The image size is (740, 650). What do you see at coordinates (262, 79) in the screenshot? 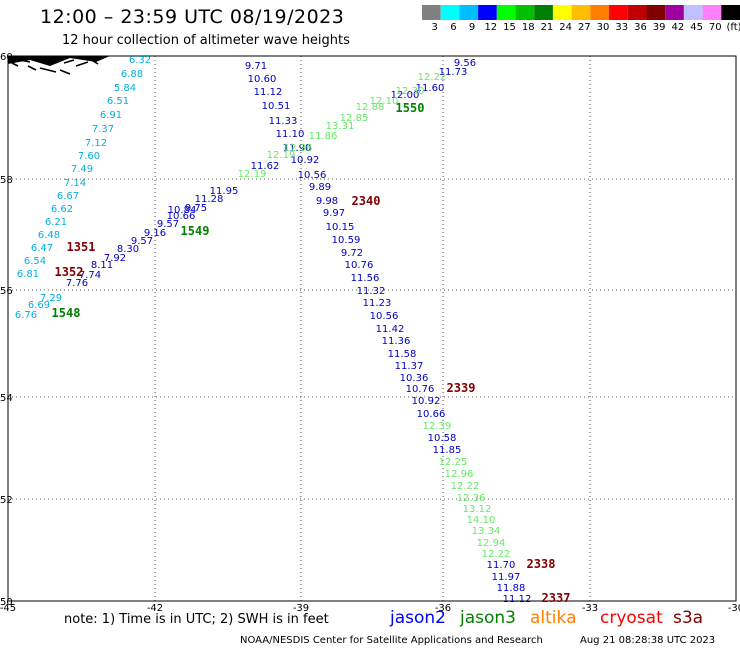
I see `swh-value: 10.60` at bounding box center [262, 79].